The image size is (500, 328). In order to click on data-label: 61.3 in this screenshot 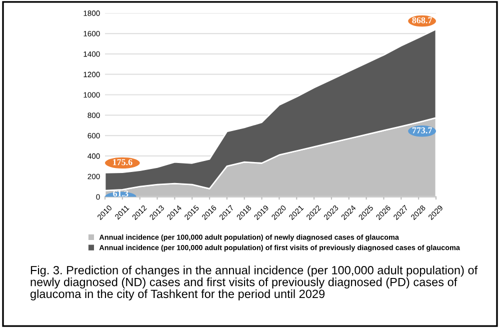, I will do `click(120, 193)`.